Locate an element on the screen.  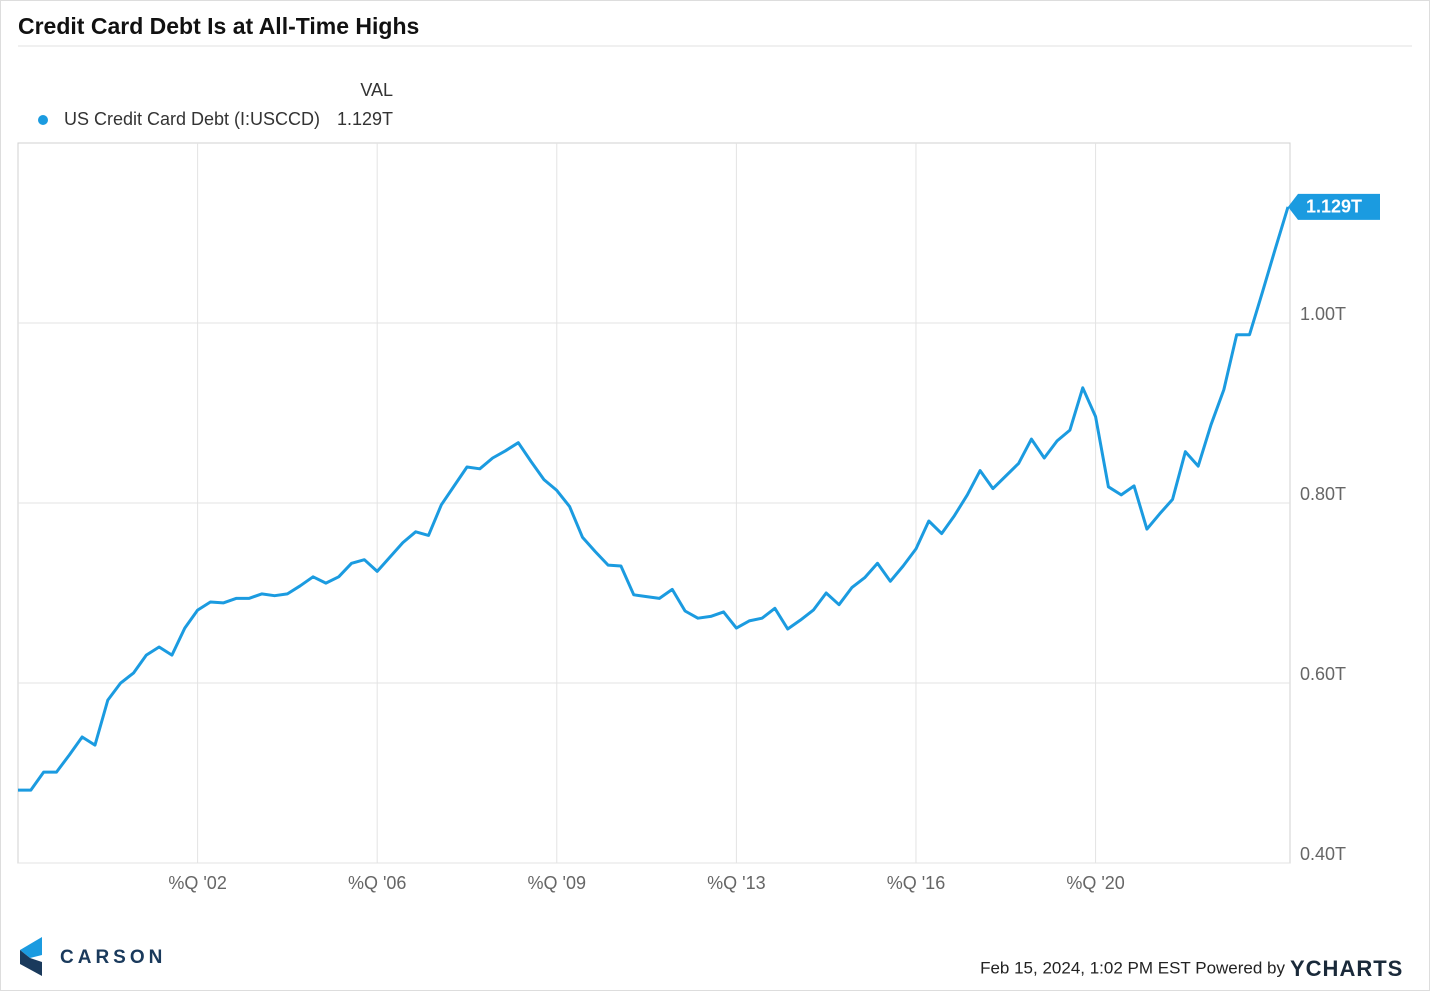
y-tick-label: 0.40T is located at coordinates (1323, 854).